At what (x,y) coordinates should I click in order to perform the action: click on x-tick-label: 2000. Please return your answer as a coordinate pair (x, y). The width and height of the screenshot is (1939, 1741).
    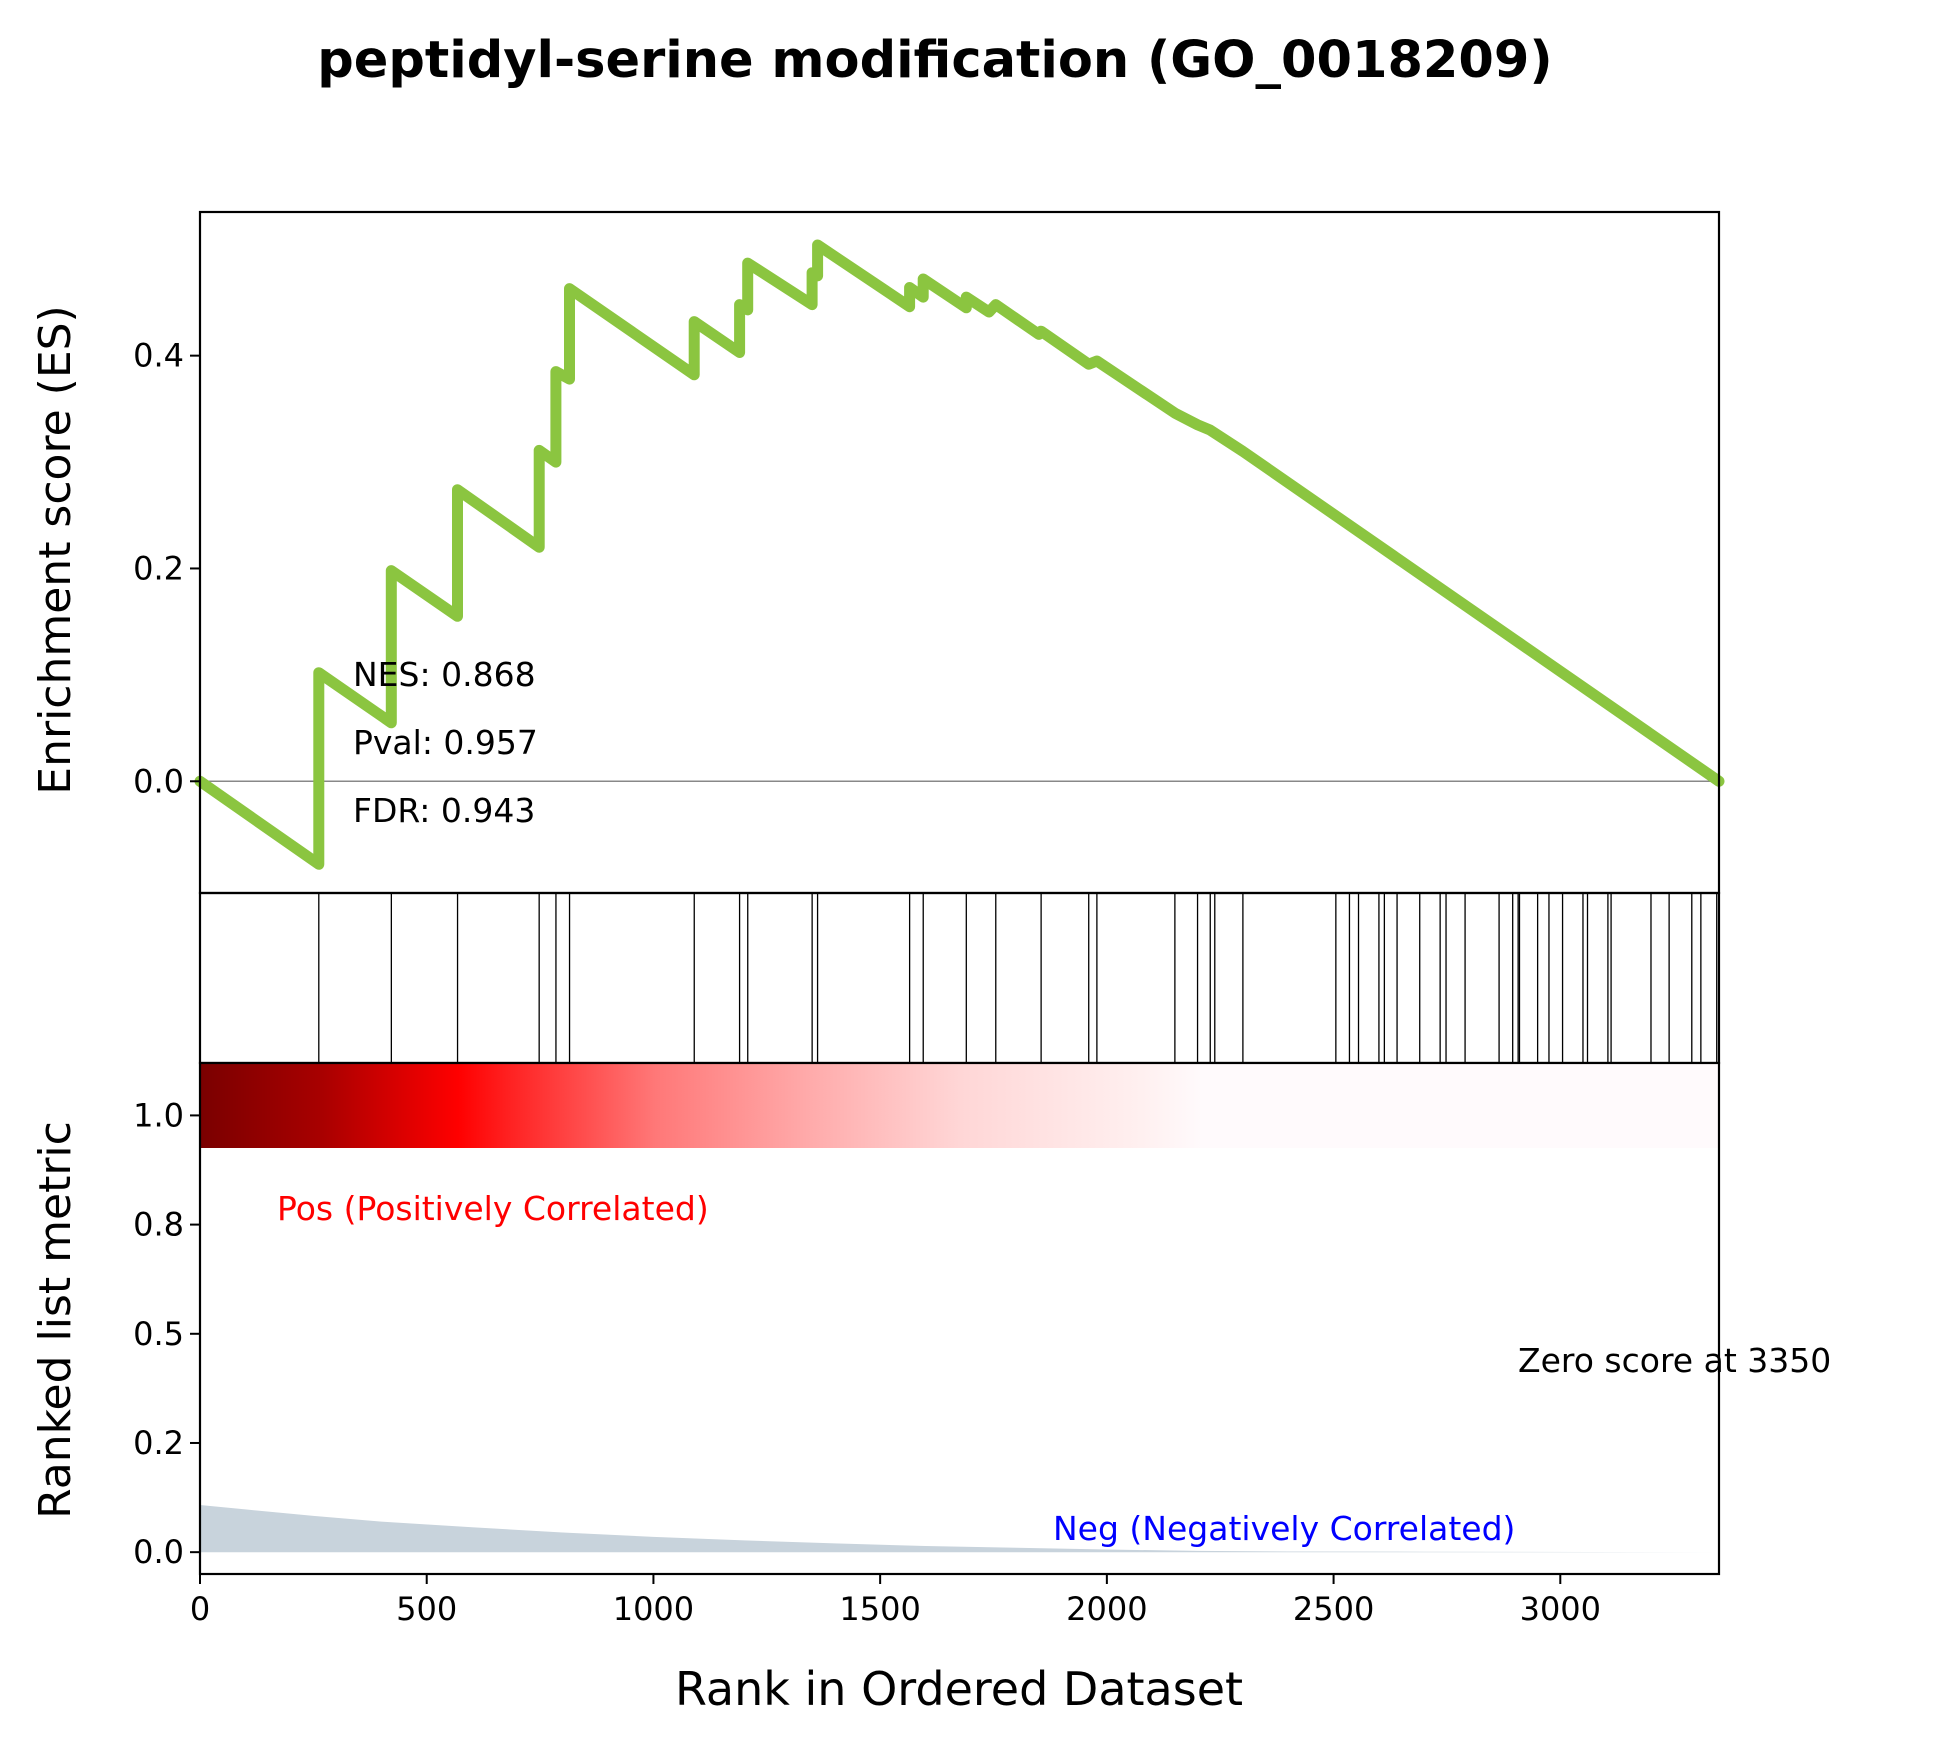
    Looking at the image, I should click on (1106, 1609).